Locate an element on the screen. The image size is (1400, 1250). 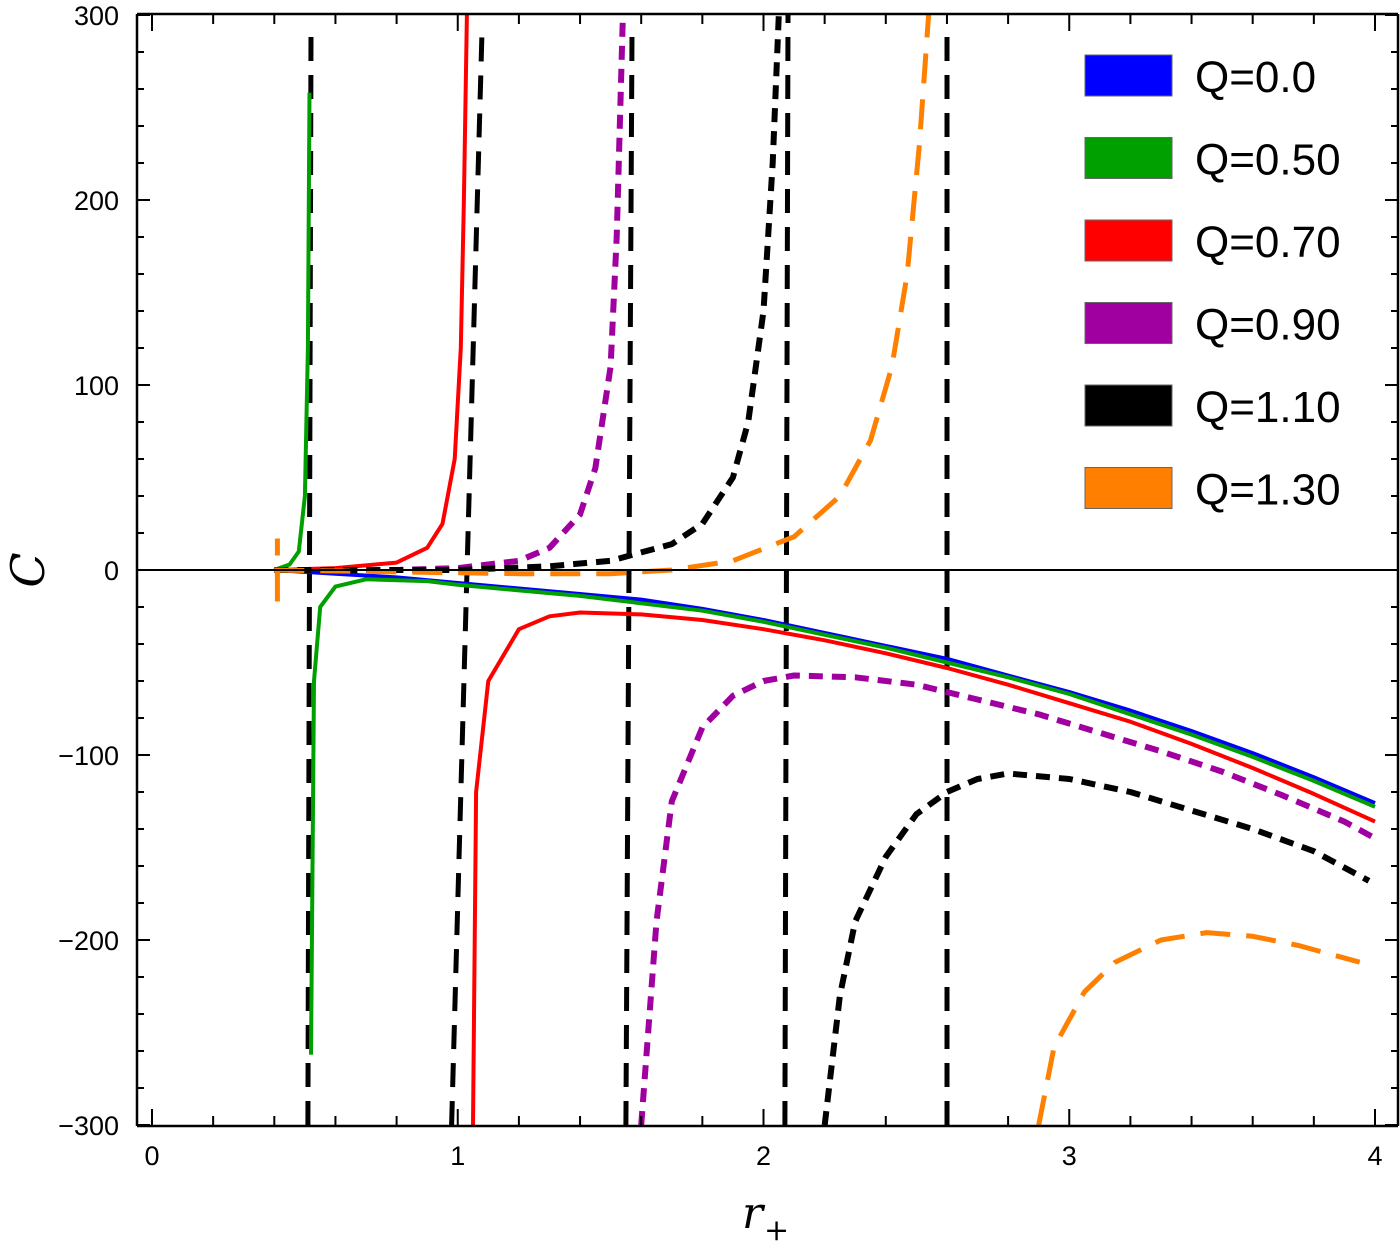
y-tick-label: 0 is located at coordinates (111, 571).